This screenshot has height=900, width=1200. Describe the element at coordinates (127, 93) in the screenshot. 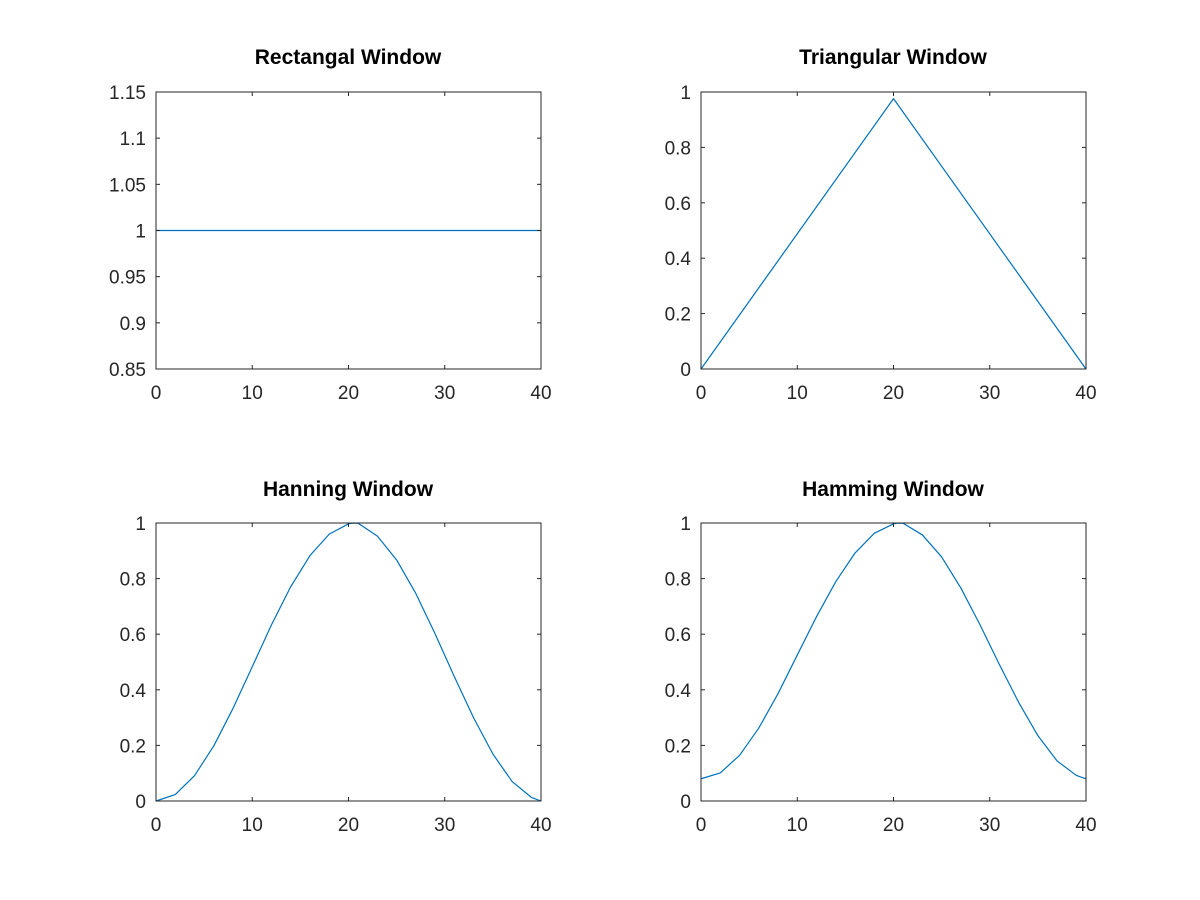

I see `y-tick-label: 1.15` at that location.